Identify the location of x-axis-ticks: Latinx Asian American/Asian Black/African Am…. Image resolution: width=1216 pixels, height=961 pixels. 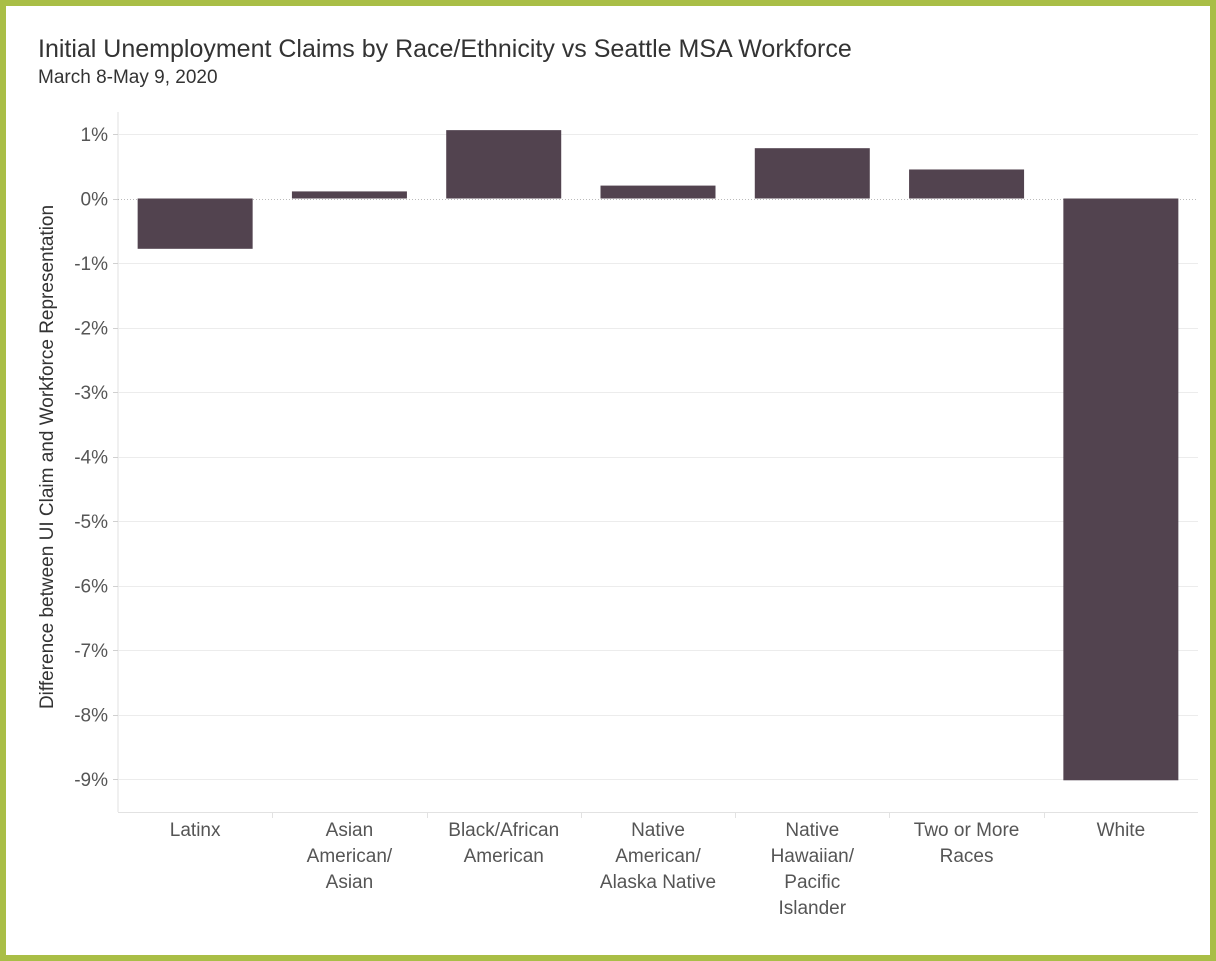
(657, 865).